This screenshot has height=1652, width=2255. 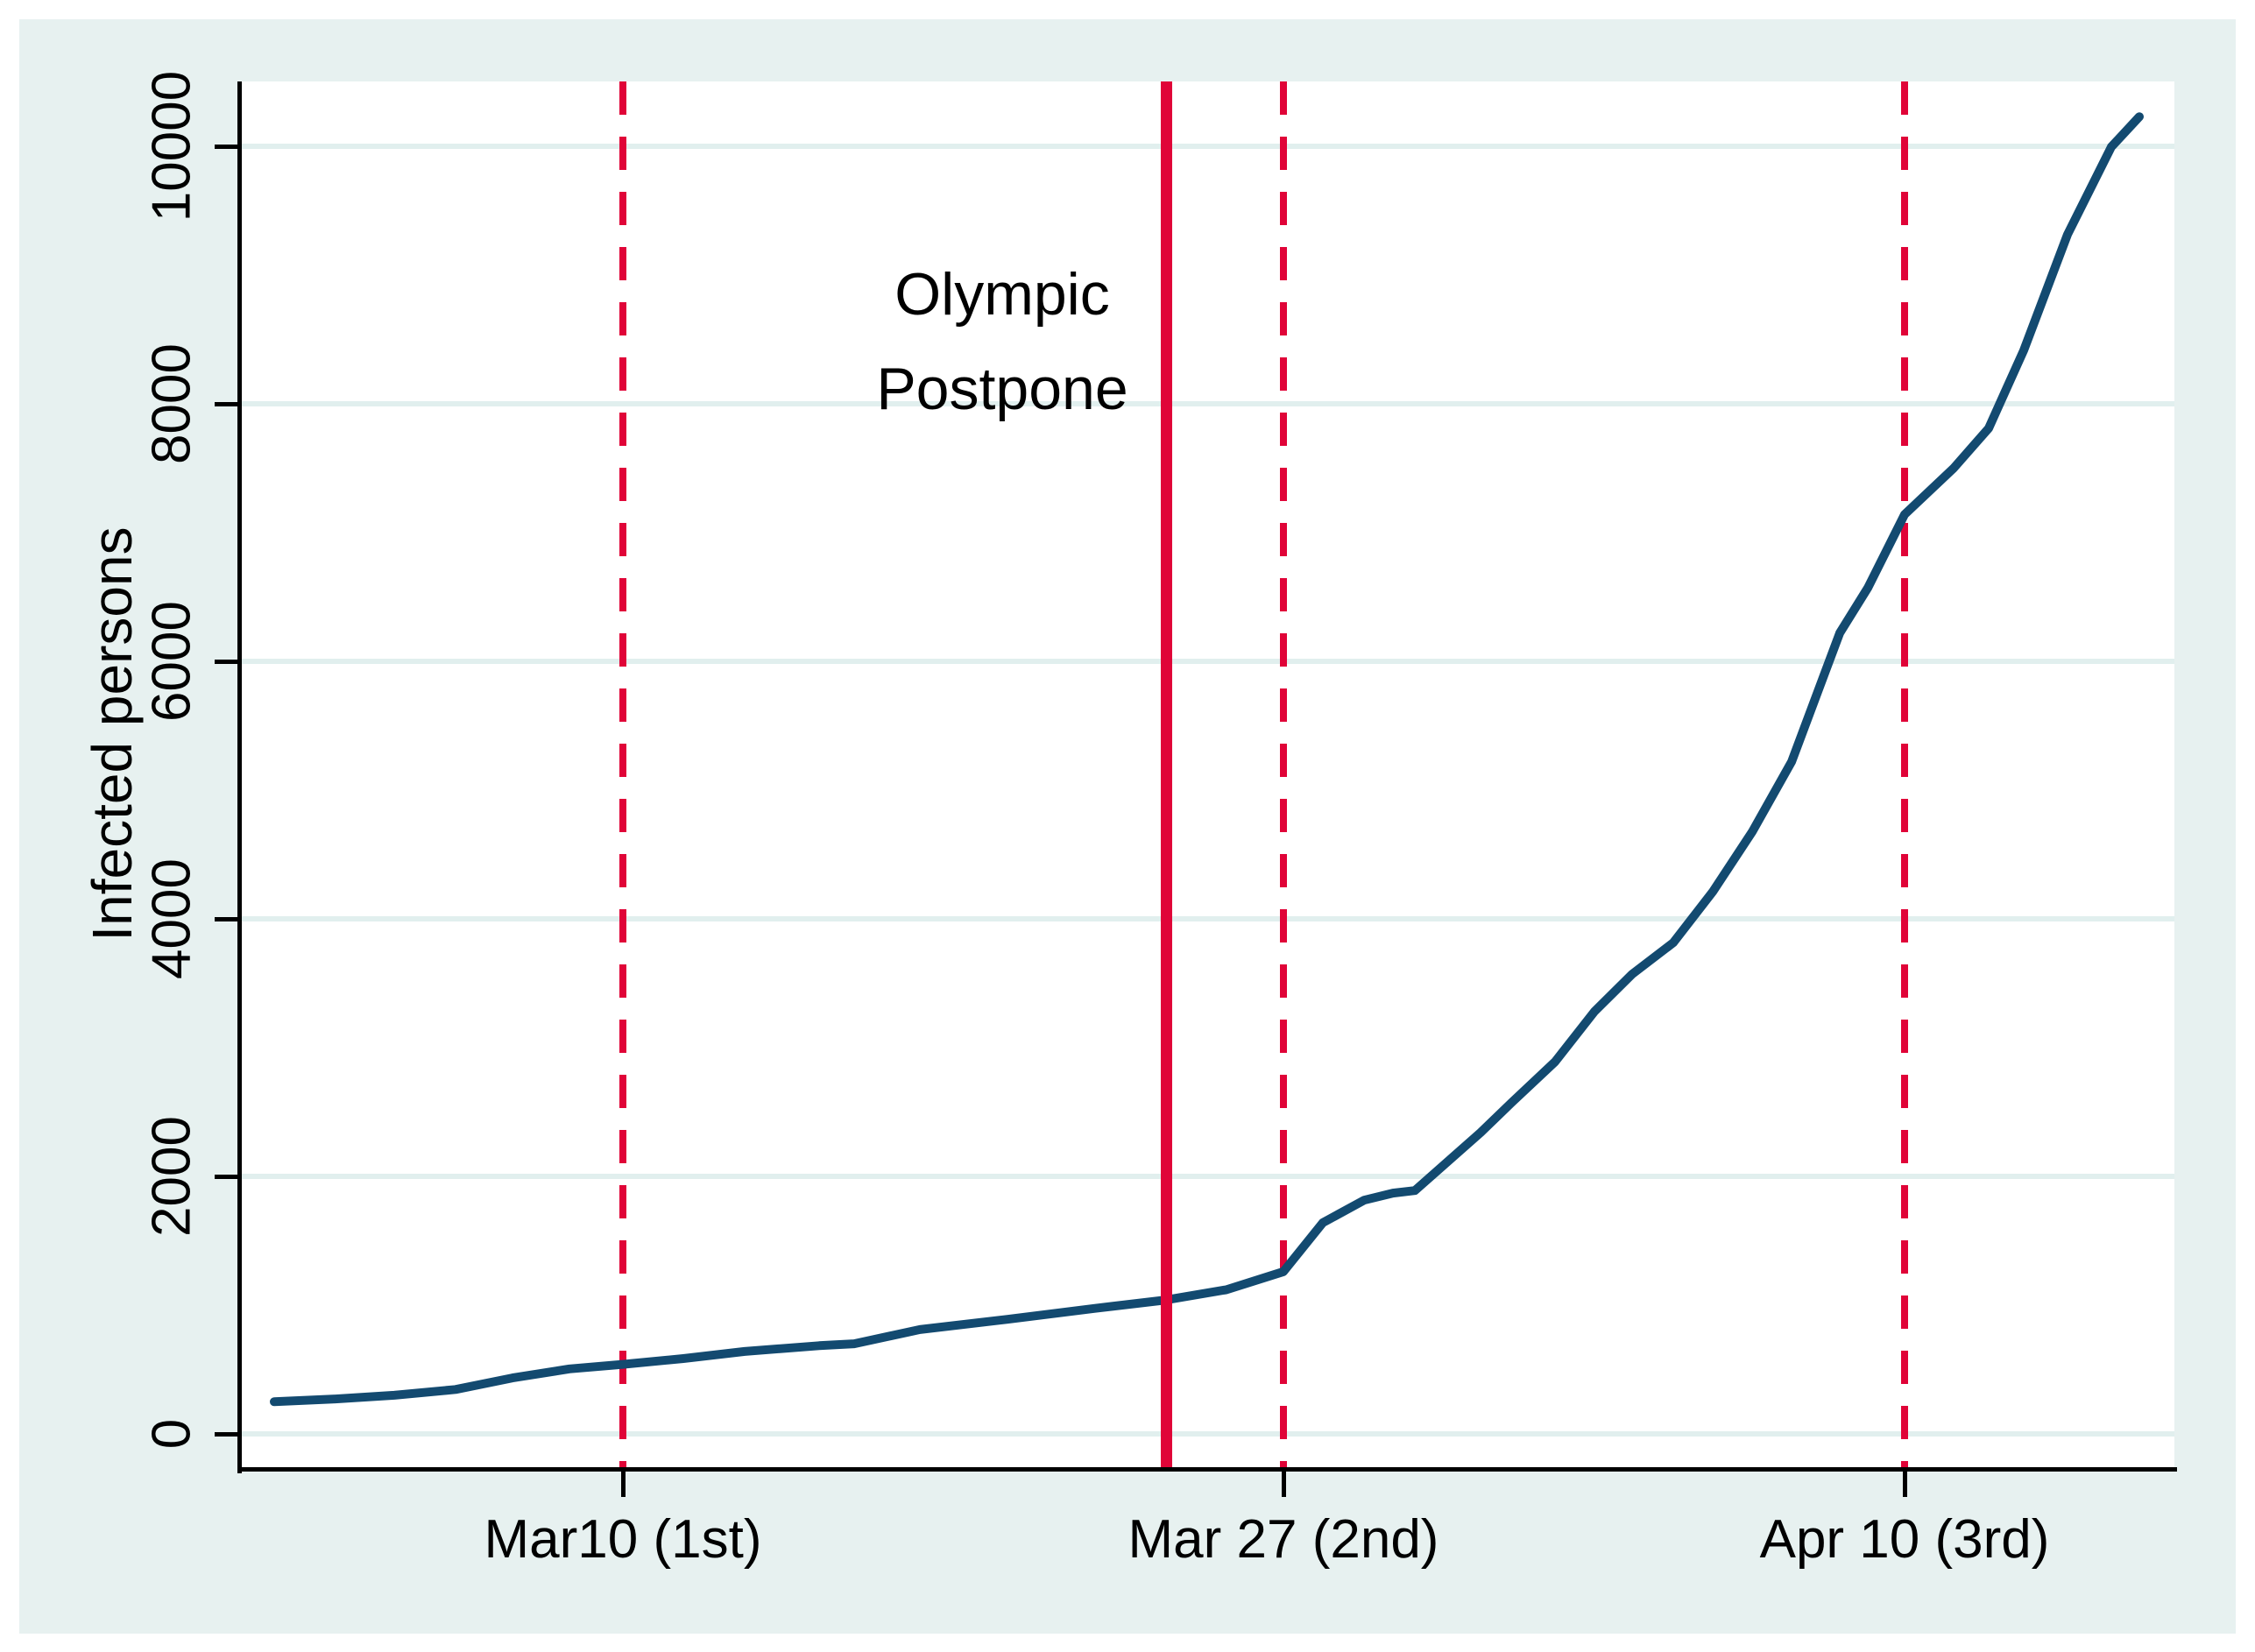 What do you see at coordinates (112, 734) in the screenshot?
I see `y-axis-title: Infected persons` at bounding box center [112, 734].